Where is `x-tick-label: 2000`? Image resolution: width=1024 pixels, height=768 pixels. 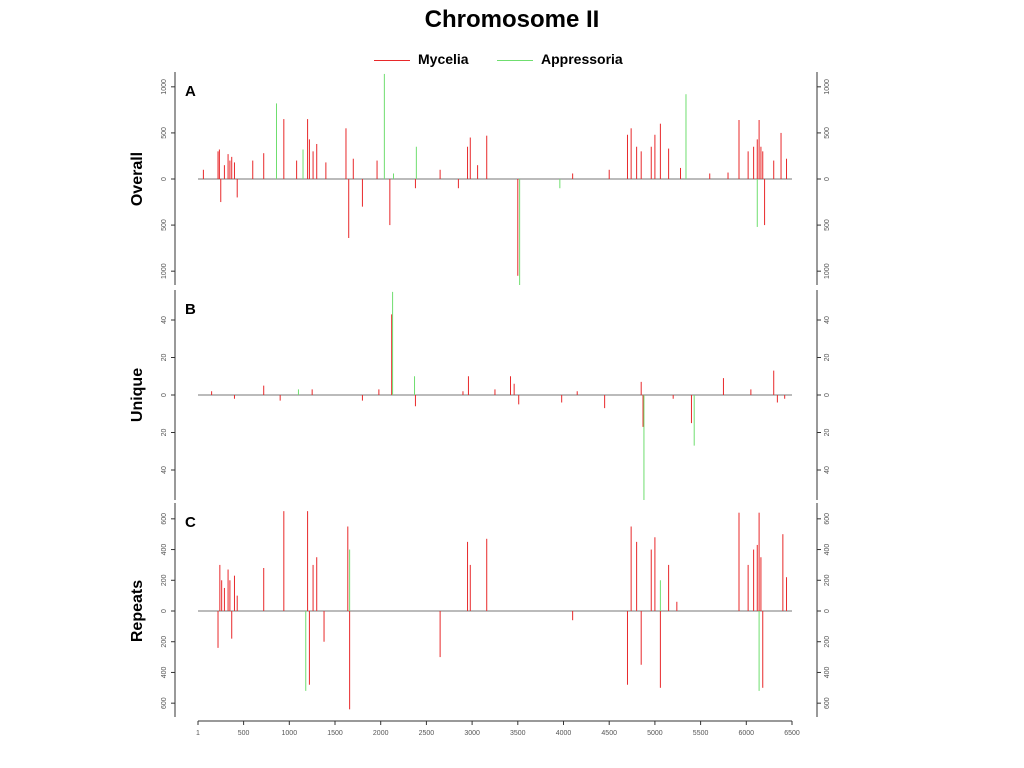 x-tick-label: 2000 is located at coordinates (381, 733).